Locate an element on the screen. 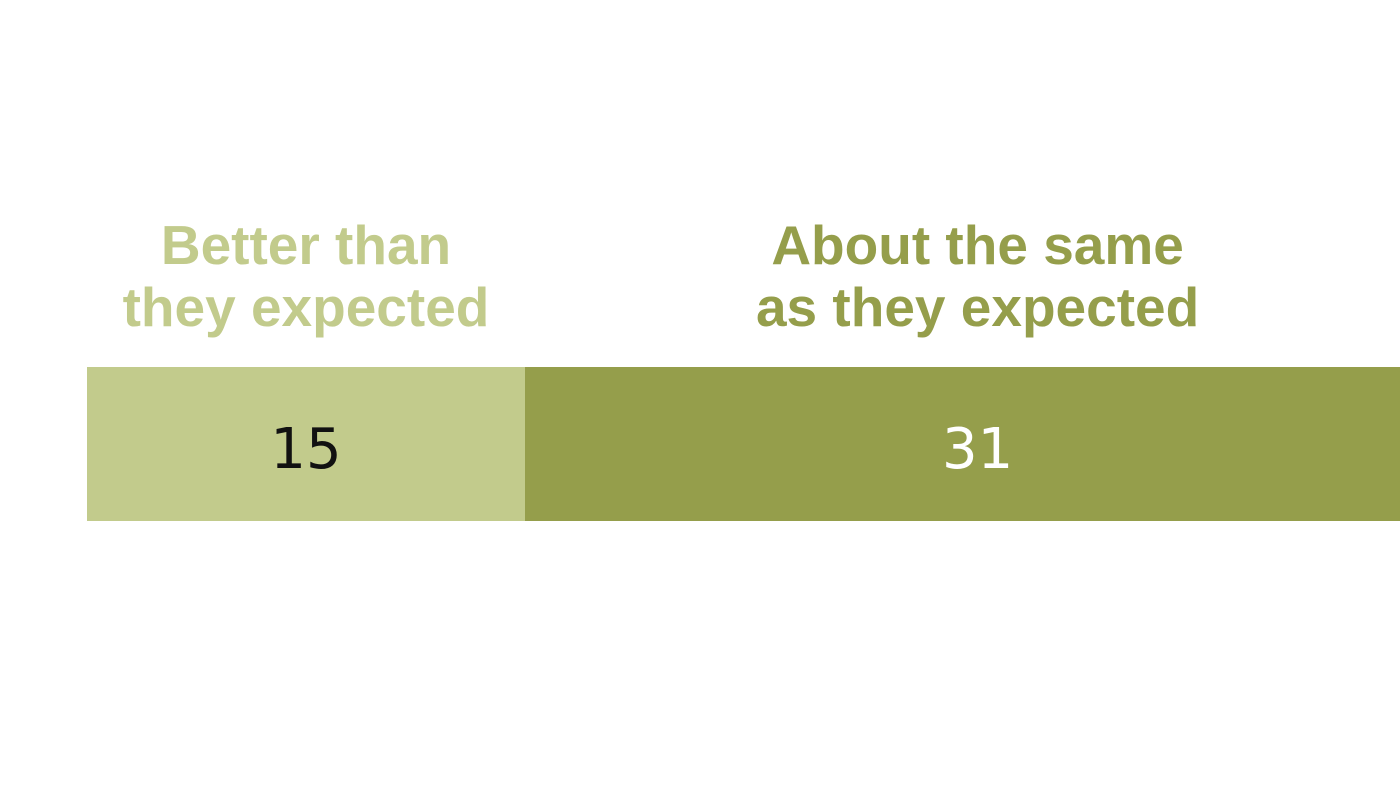 This screenshot has height=789, width=1400. category-label-0-line-1: they expected is located at coordinates (306, 307).